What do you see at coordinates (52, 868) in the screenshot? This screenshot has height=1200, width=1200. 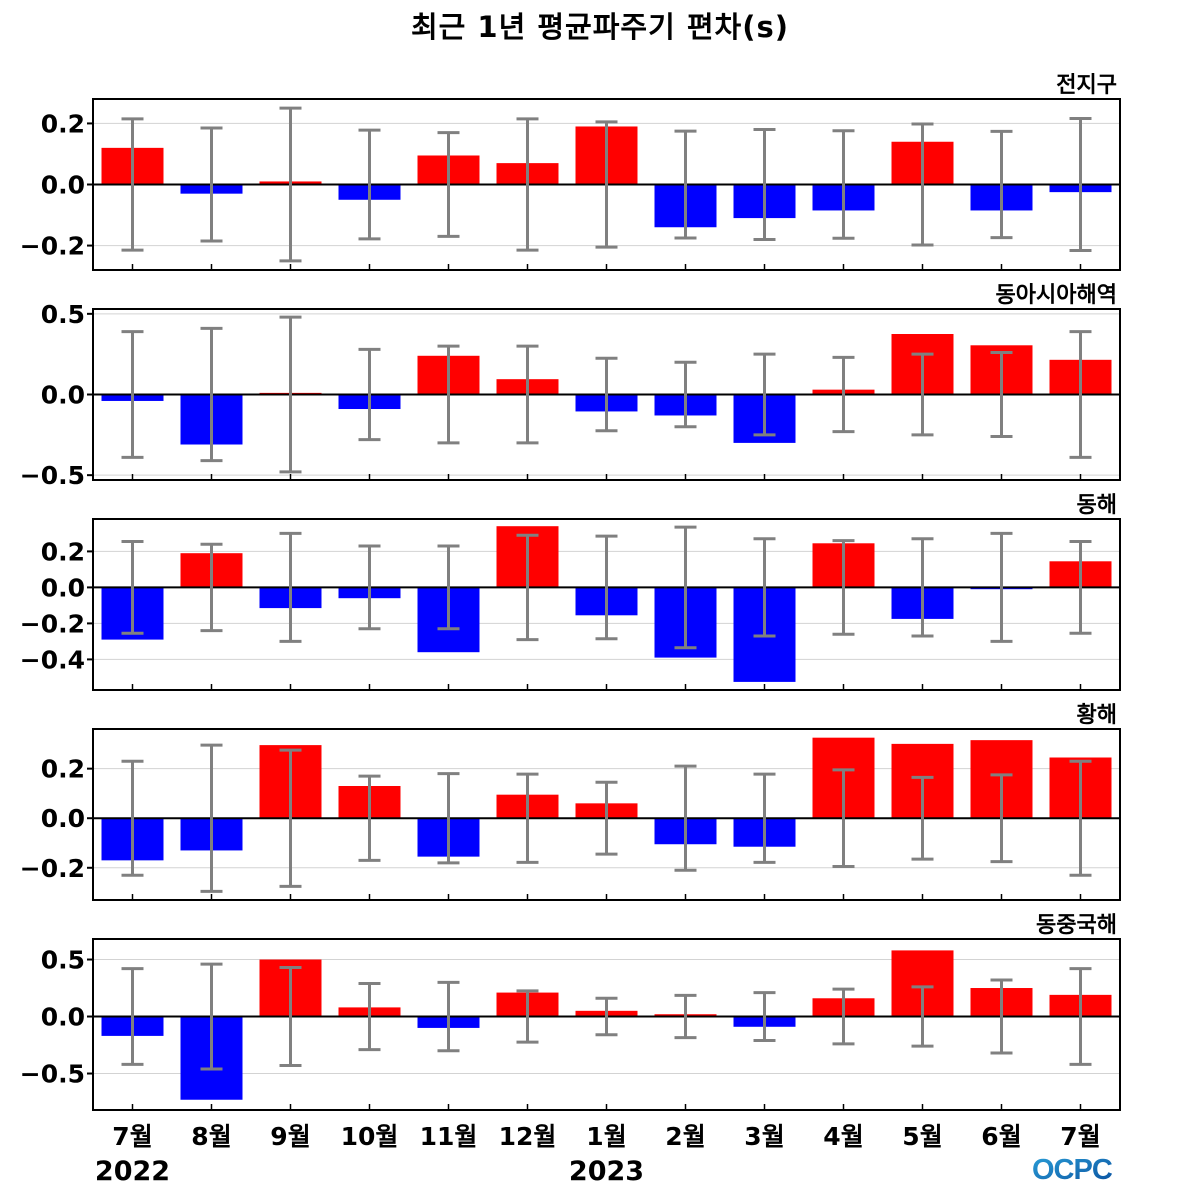 I see `y-tick-label: −0.2` at bounding box center [52, 868].